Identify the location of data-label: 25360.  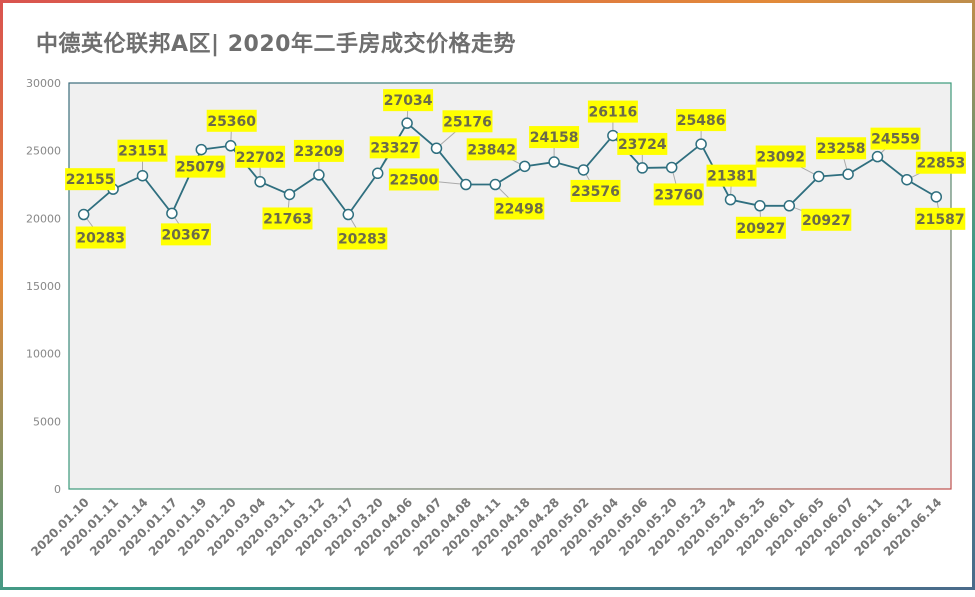
(231, 122).